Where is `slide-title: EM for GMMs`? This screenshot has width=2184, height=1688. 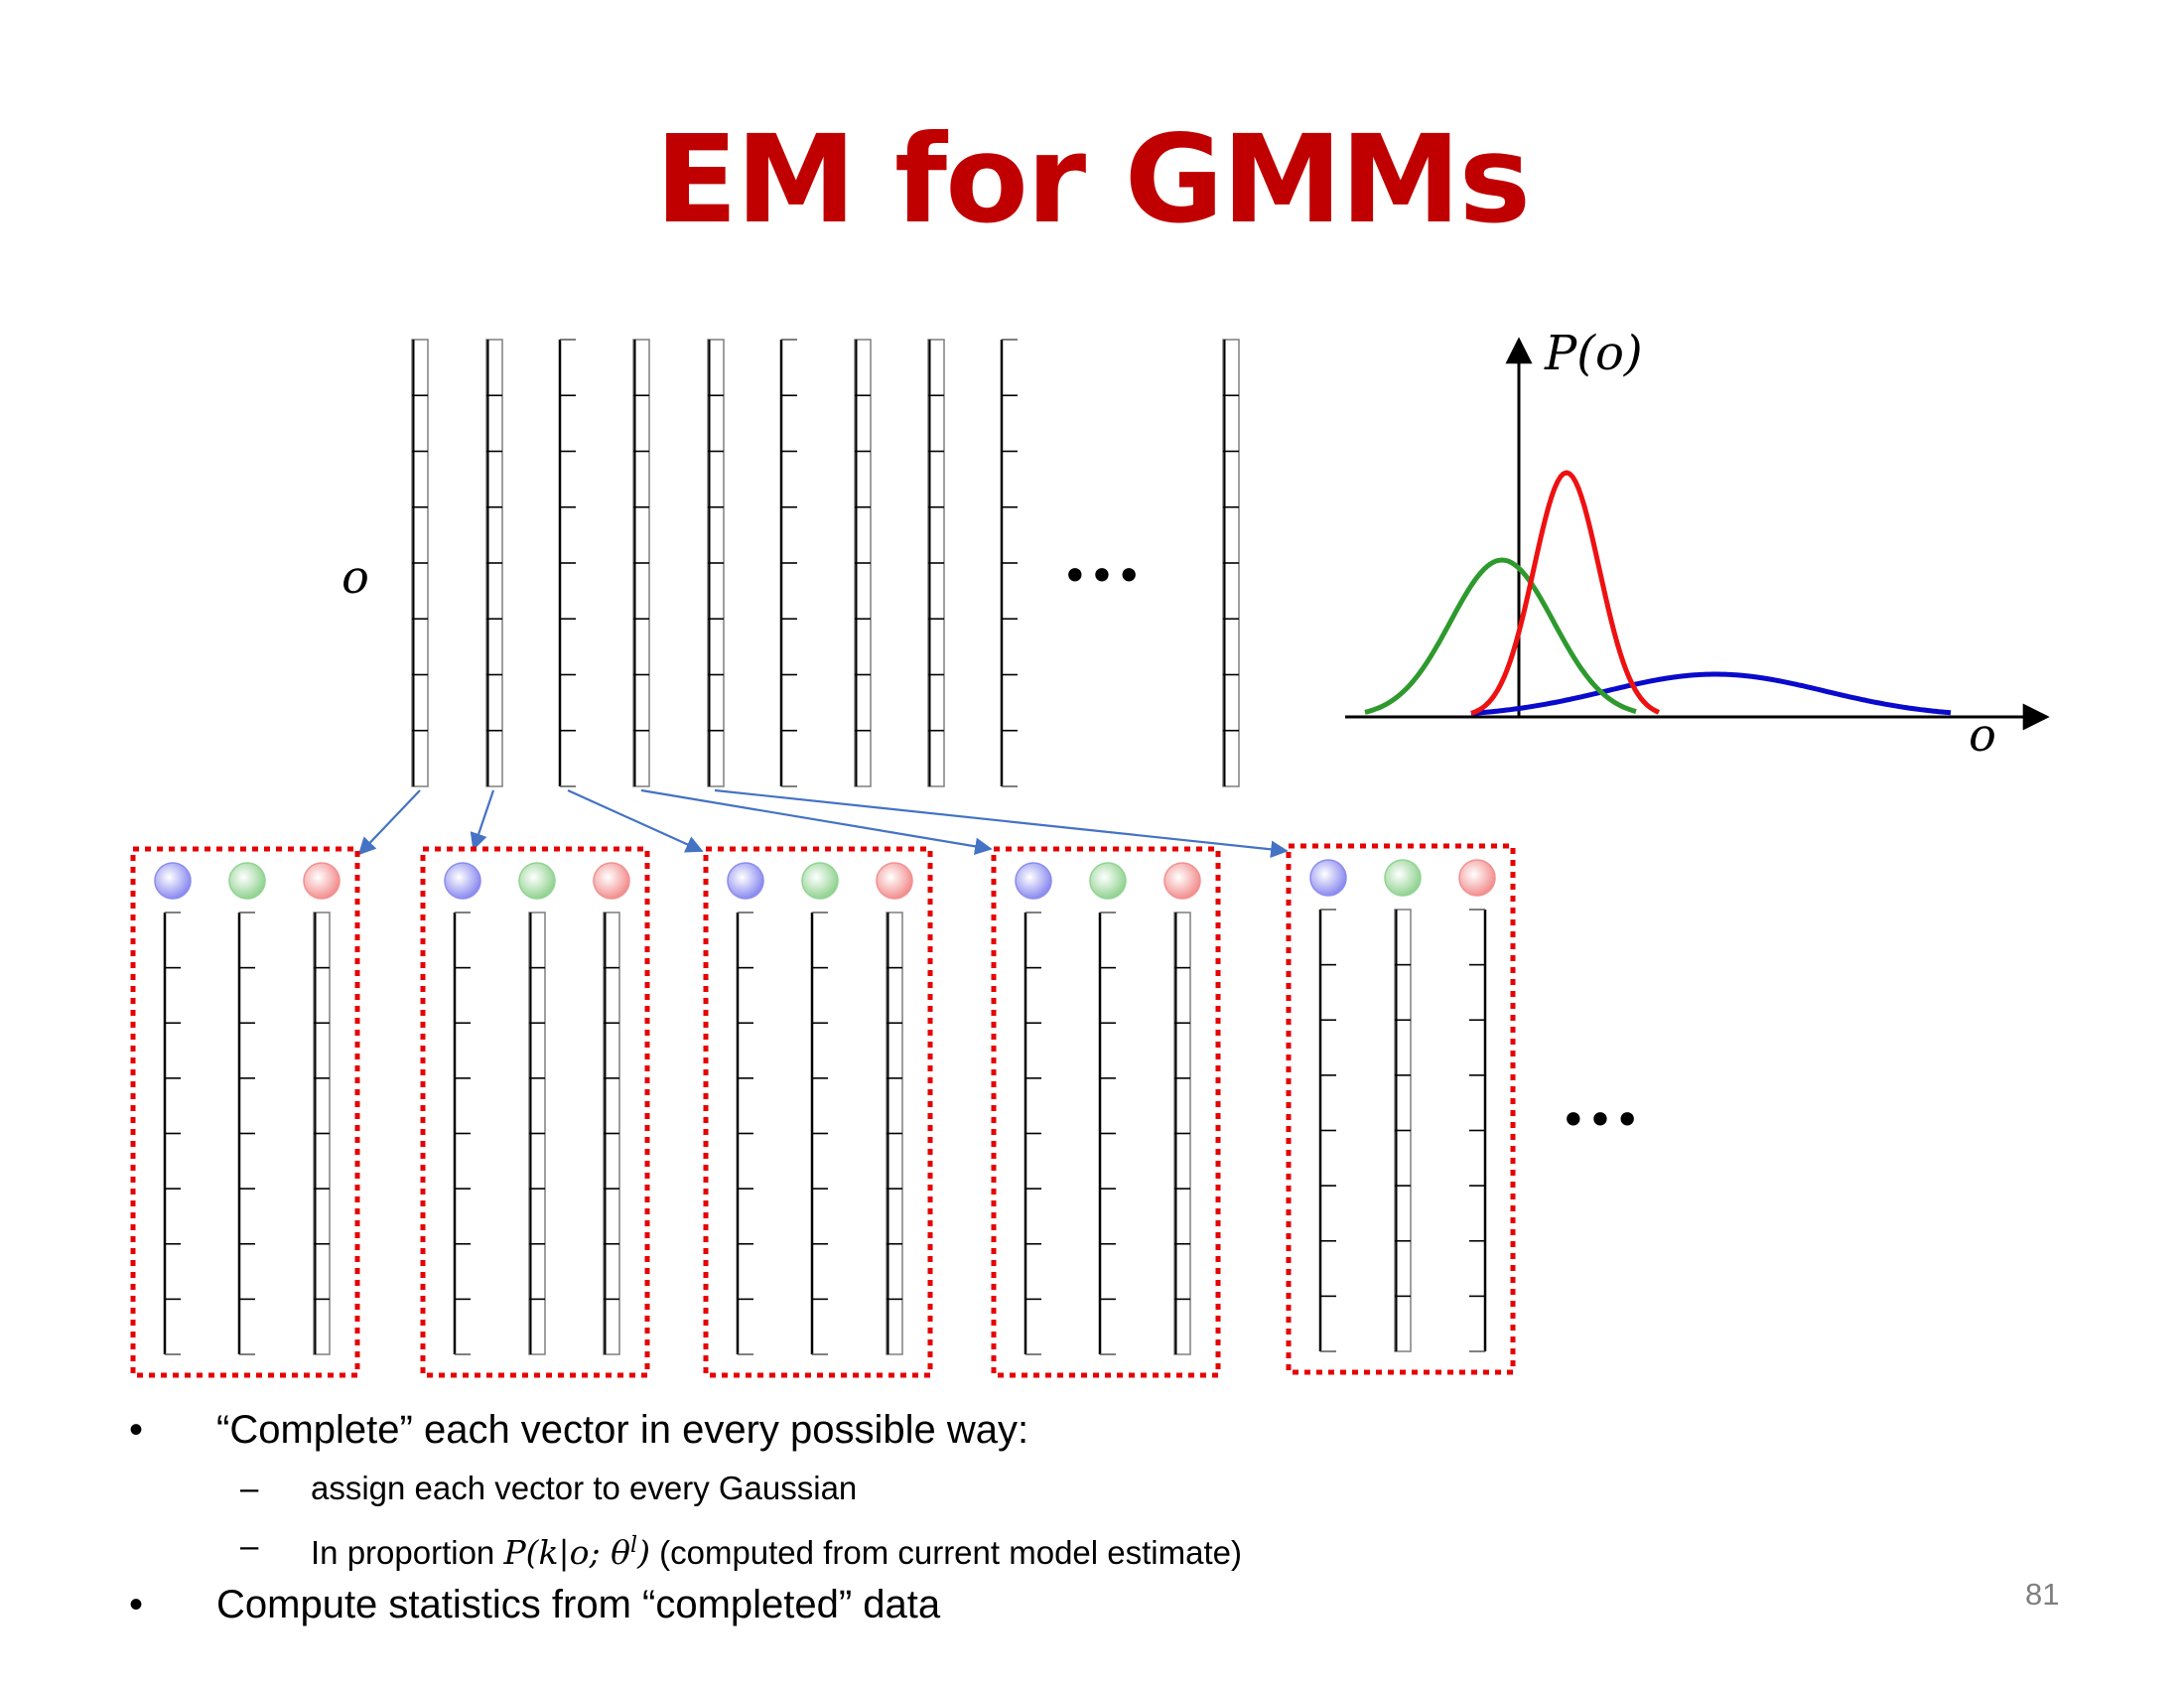 slide-title: EM for GMMs is located at coordinates (1092, 179).